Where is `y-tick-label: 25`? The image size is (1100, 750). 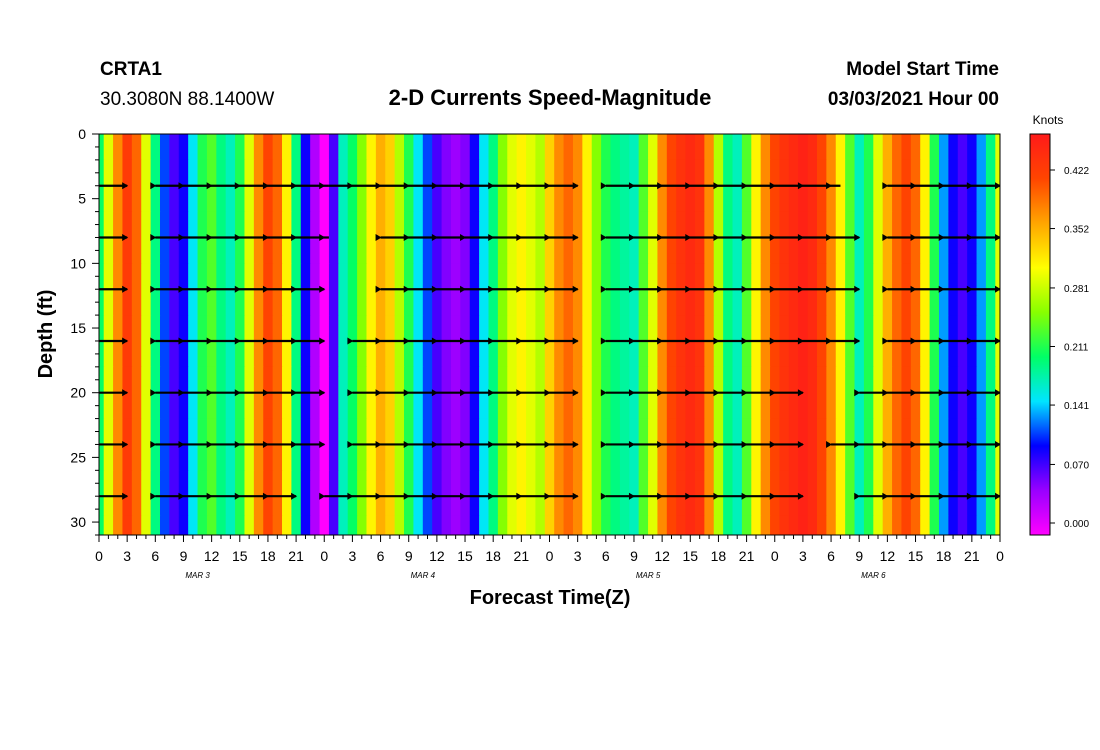
y-tick-label: 25 is located at coordinates (78, 457).